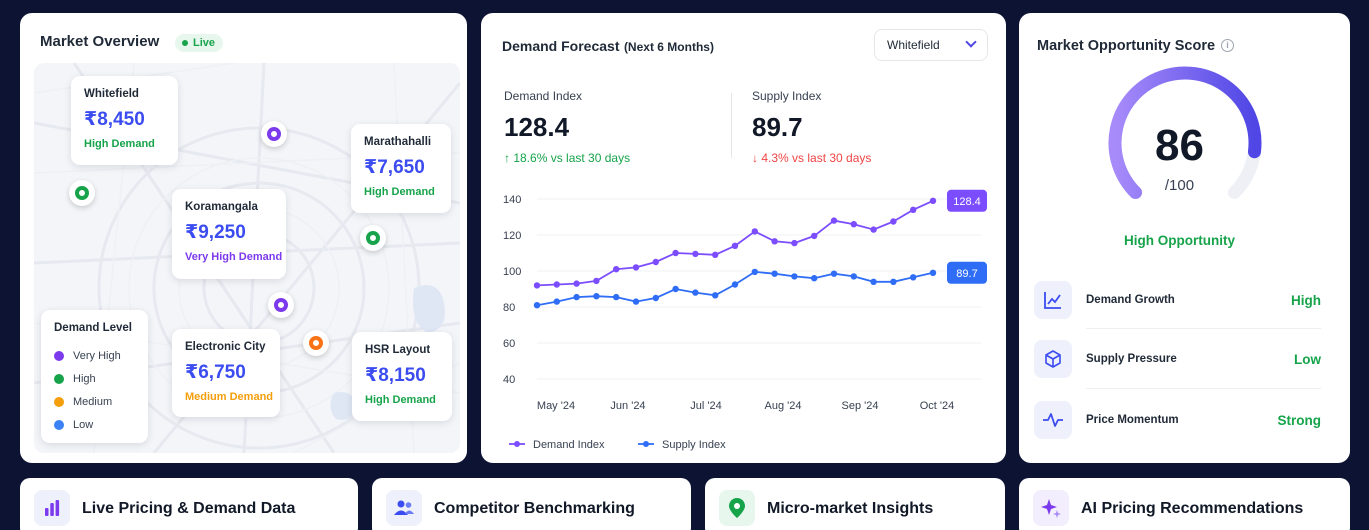 This screenshot has height=530, width=1369. What do you see at coordinates (1130, 300) in the screenshot?
I see `metric-label: Demand Growth` at bounding box center [1130, 300].